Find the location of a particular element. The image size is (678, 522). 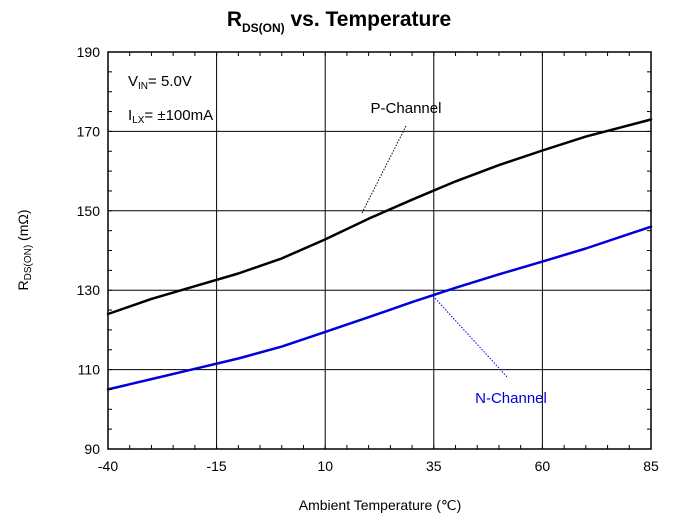

condition-ilx-rest: = ±100mA is located at coordinates (178, 115).